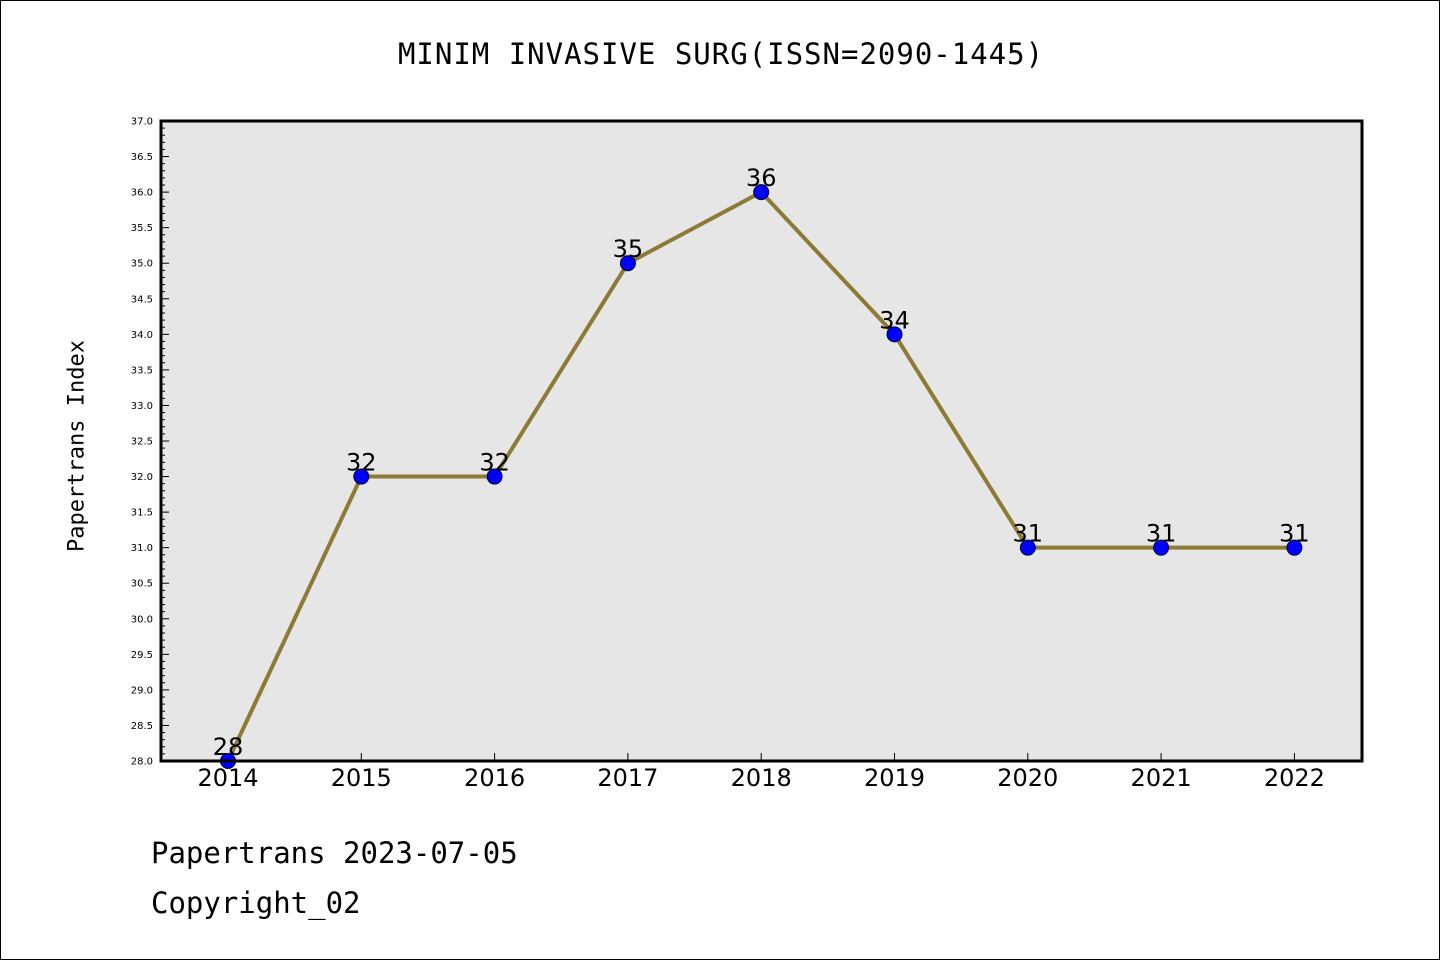 The image size is (1440, 961). I want to click on x-tick-label: 2021, so click(1161, 778).